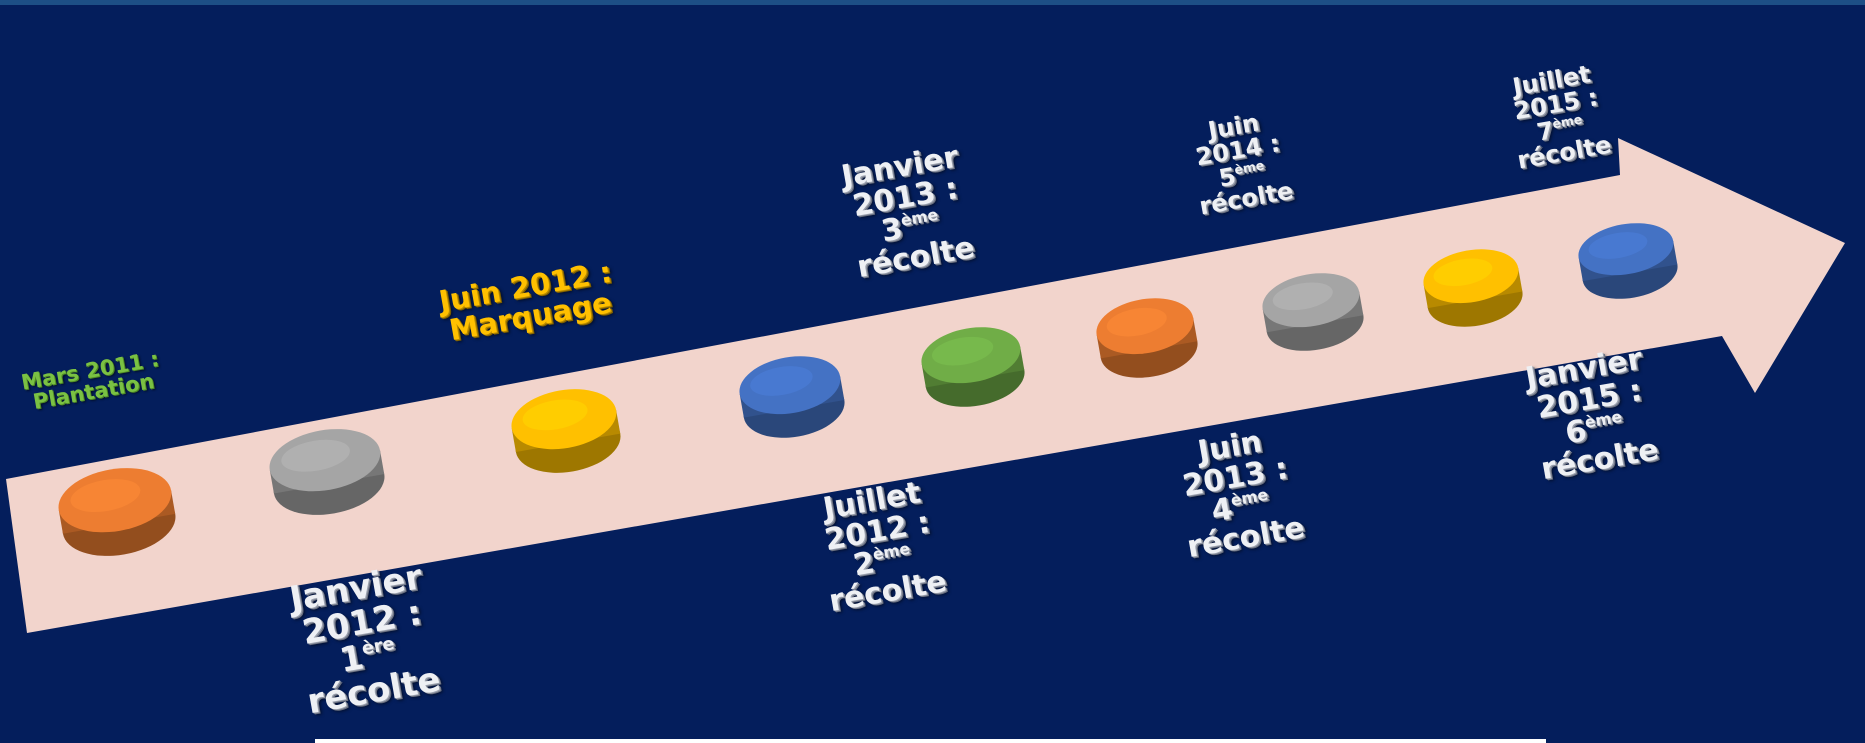  Describe the element at coordinates (365, 640) in the screenshot. I see `event-label-janvier-2012: Janvier 2012 : 1ère récolte` at that location.